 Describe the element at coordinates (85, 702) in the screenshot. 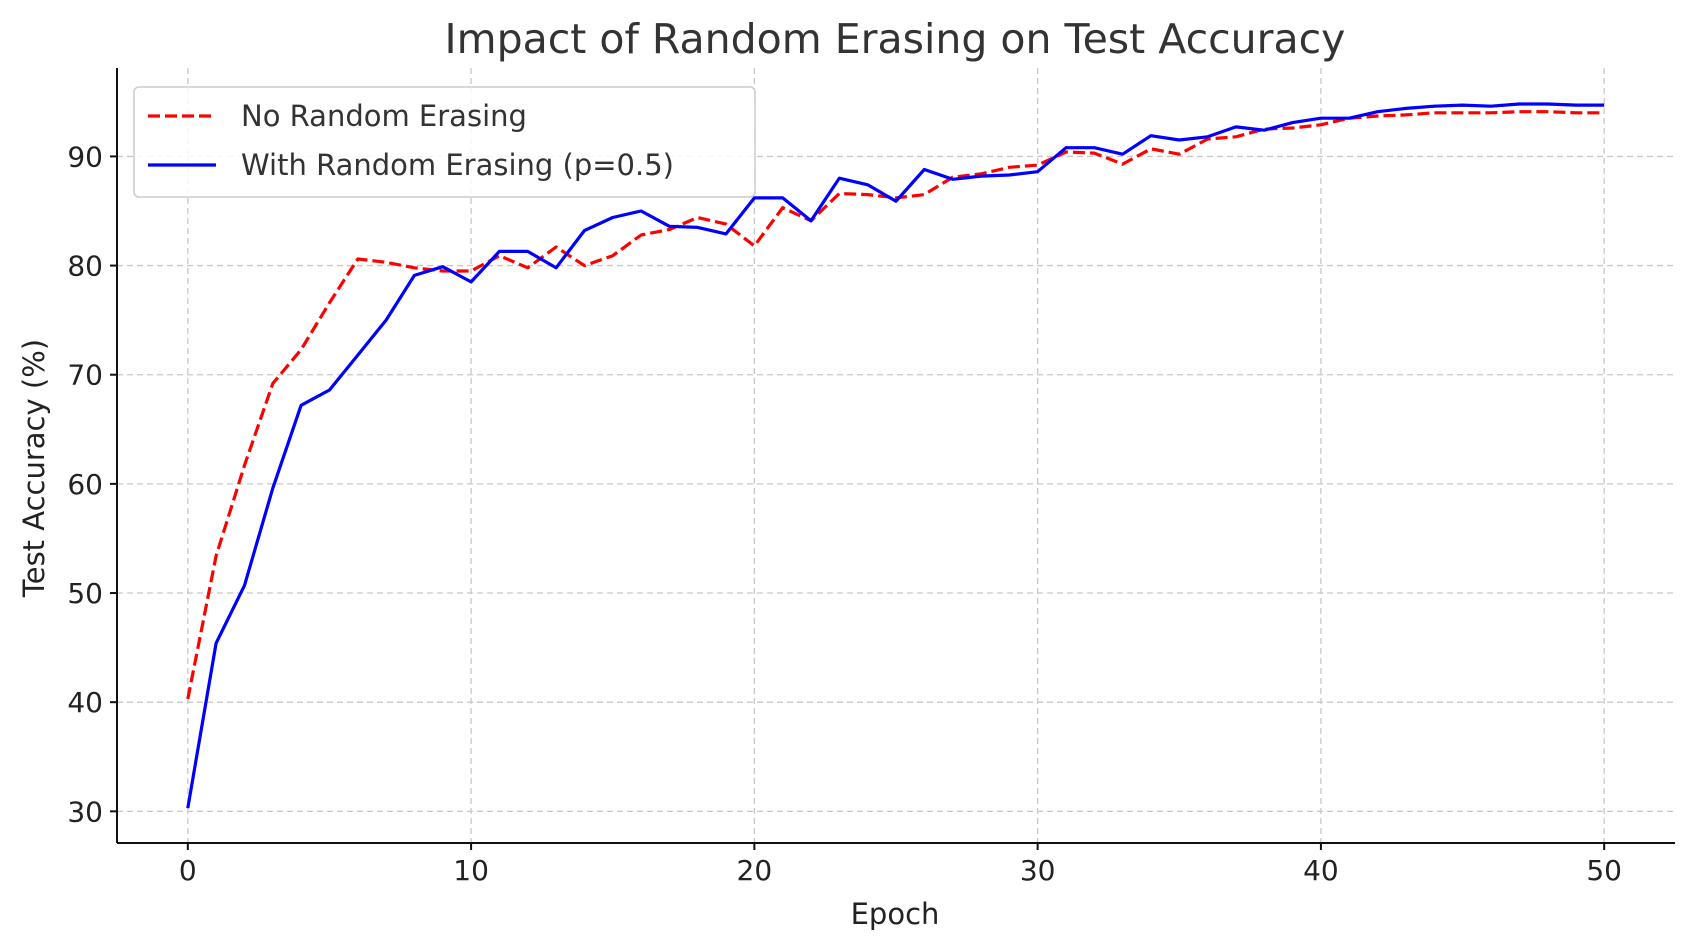

I see `y-tick-label: 40` at that location.